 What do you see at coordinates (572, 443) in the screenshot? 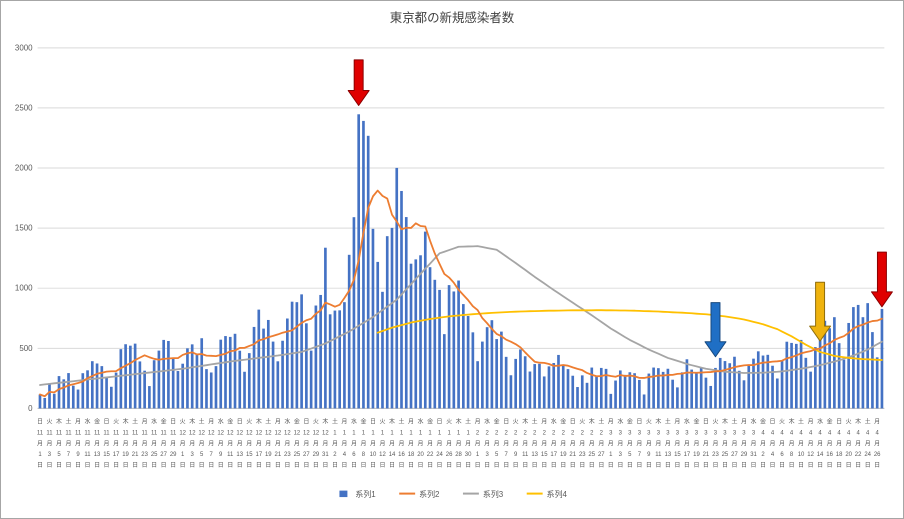
I see `x-axis-label: 日 2 月 21 日` at bounding box center [572, 443].